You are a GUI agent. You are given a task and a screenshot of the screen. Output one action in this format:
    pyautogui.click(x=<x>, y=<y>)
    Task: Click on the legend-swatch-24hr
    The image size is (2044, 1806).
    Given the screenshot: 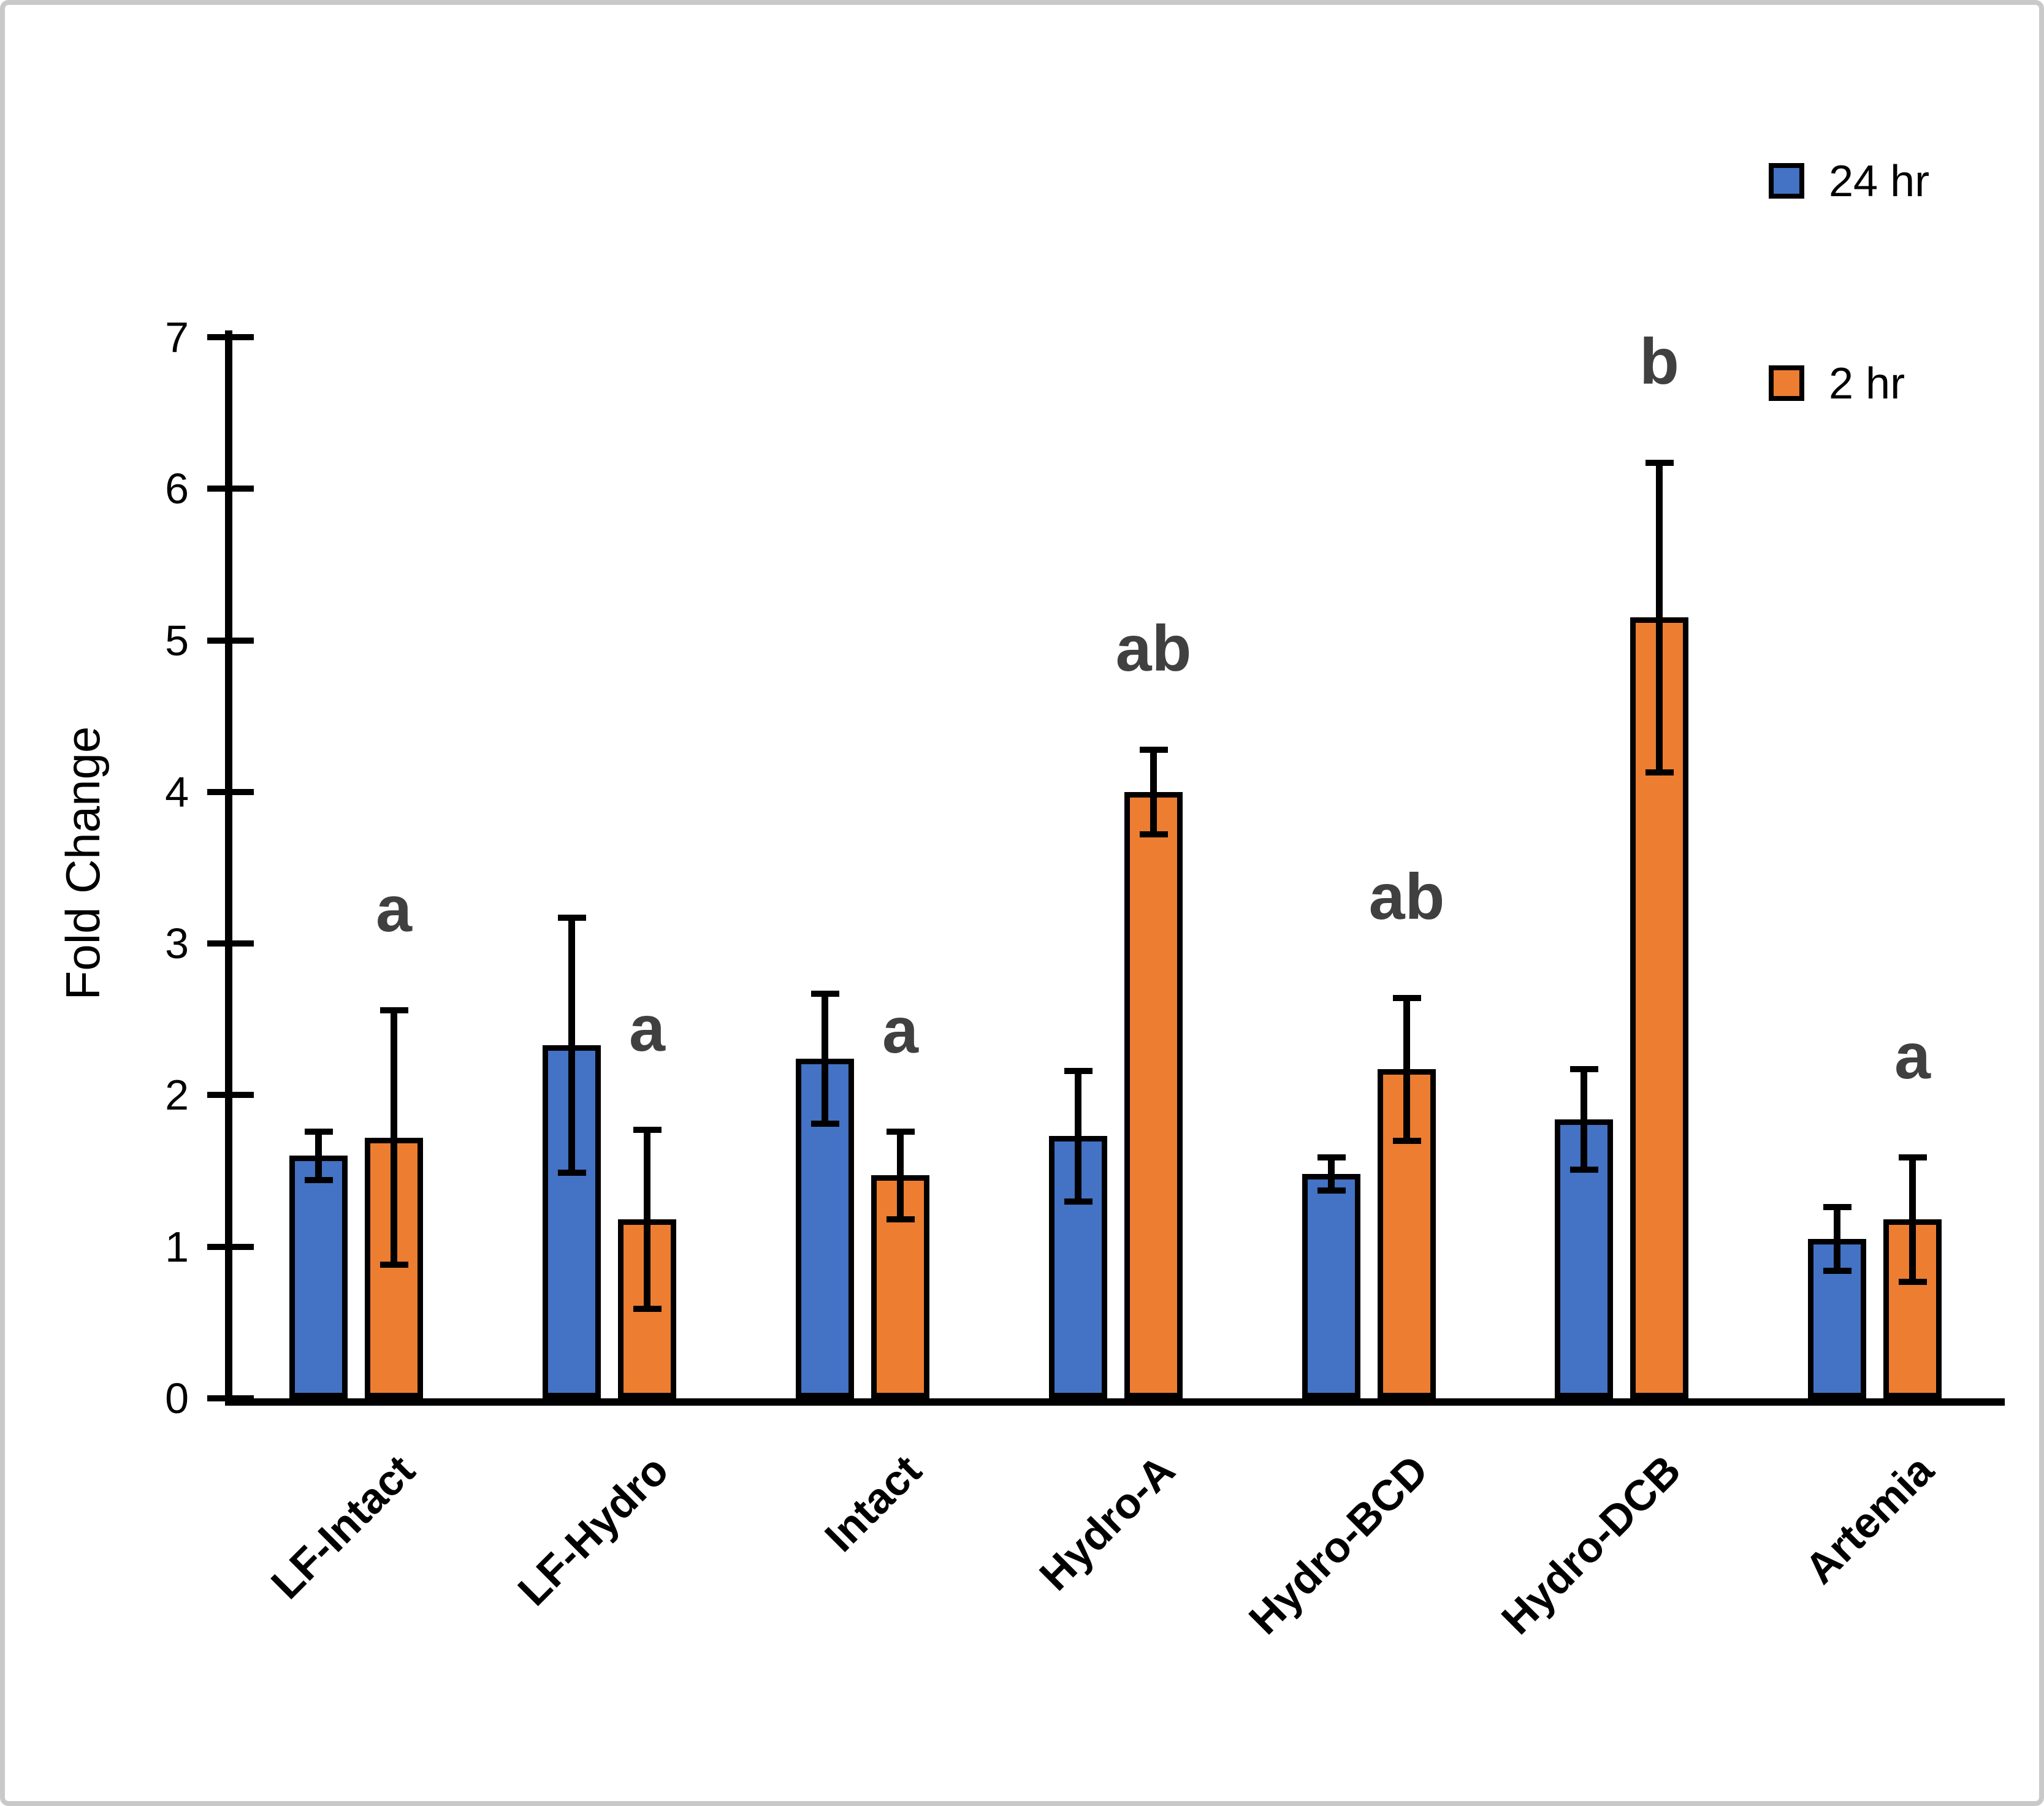 What is the action you would take?
    pyautogui.click(x=1786, y=181)
    